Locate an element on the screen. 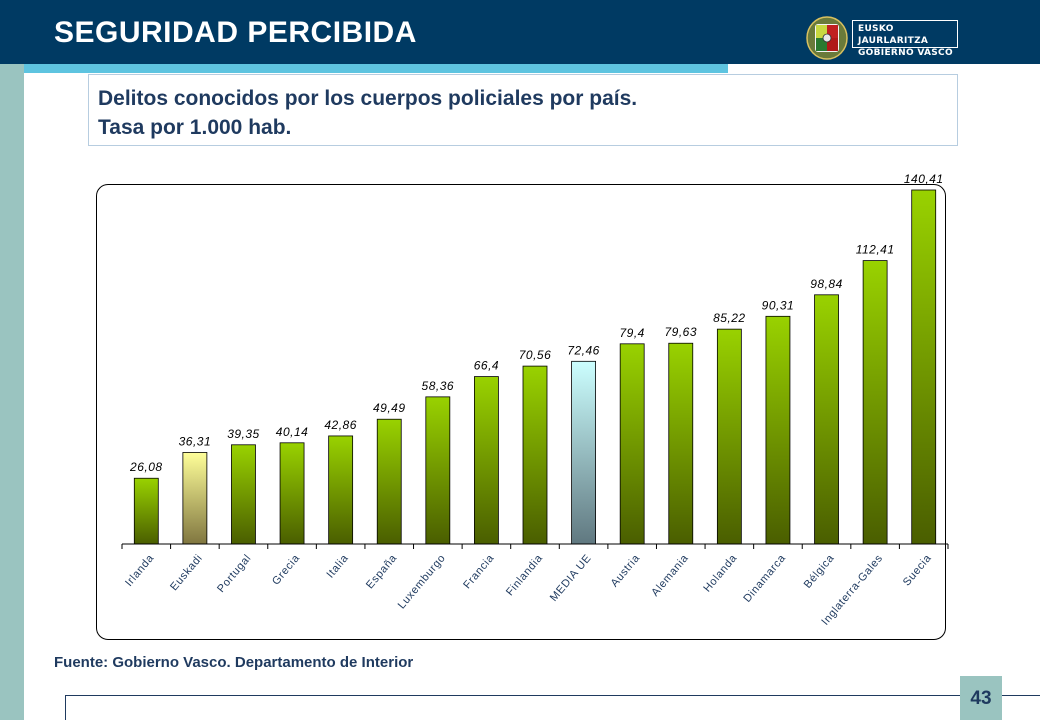 The width and height of the screenshot is (1040, 722). bar-euskadi is located at coordinates (195, 498).